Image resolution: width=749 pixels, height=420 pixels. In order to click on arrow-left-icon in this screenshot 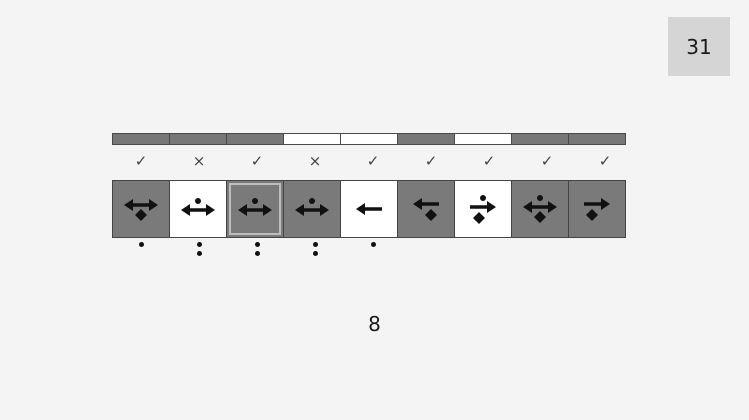, I will do `click(369, 209)`.